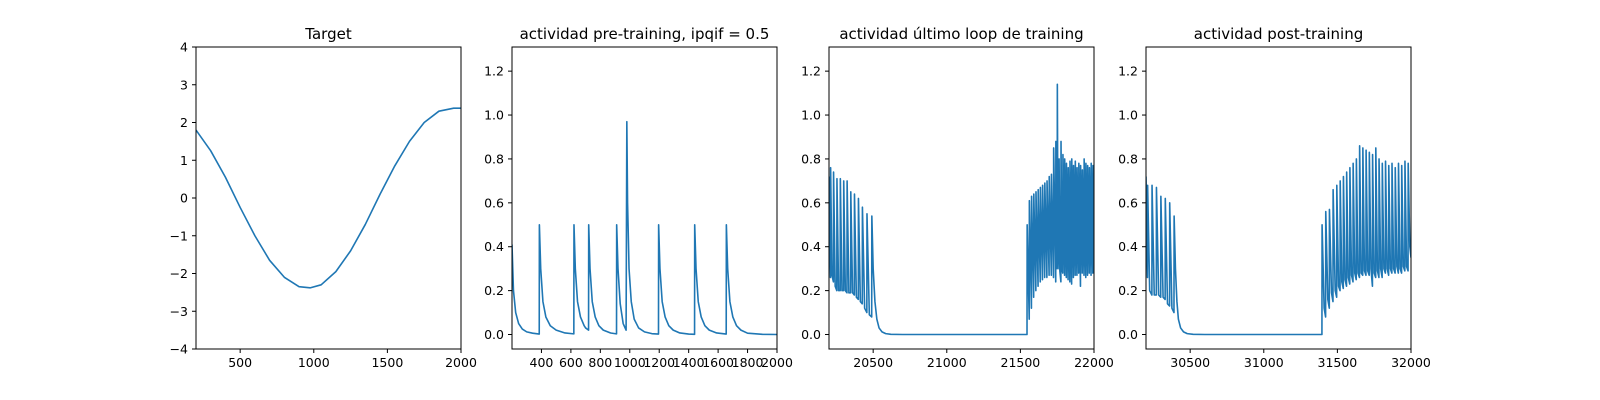  Describe the element at coordinates (184, 160) in the screenshot. I see `y-tick-label: 1` at that location.